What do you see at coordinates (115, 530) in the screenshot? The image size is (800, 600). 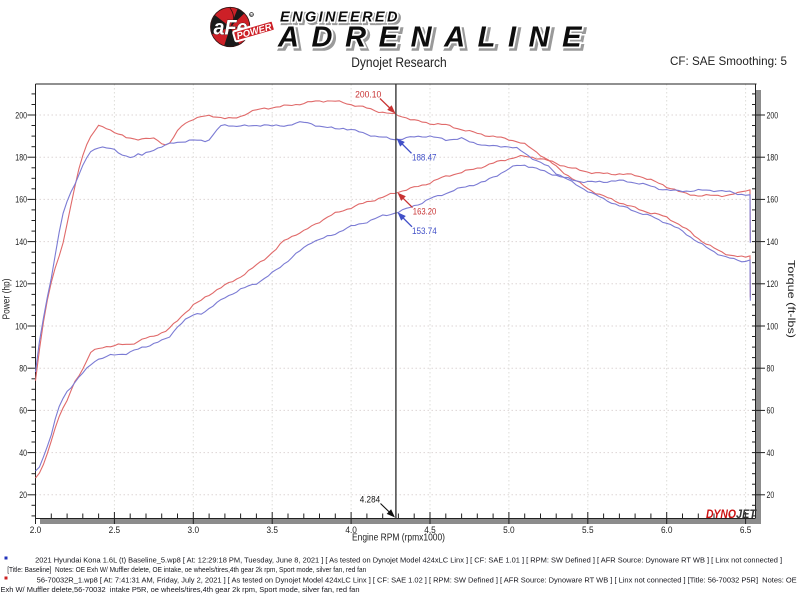 I see `svg-text: 2.5` at bounding box center [115, 530].